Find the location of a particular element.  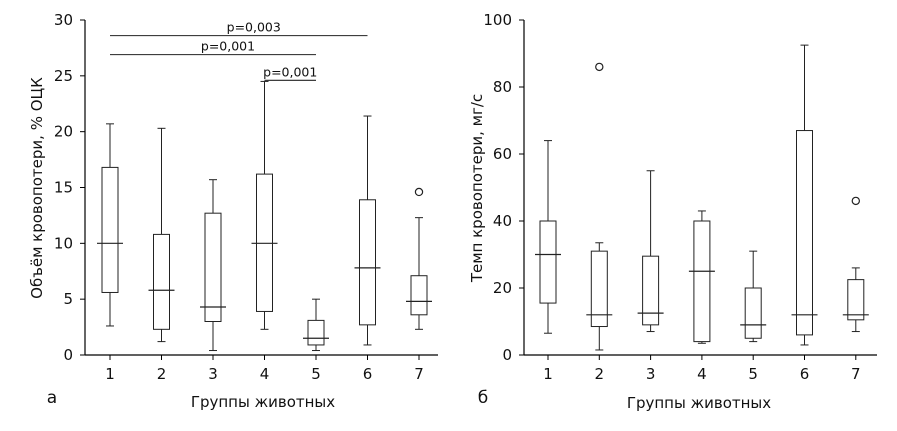

y-tick-label: 5 is located at coordinates (68, 299).